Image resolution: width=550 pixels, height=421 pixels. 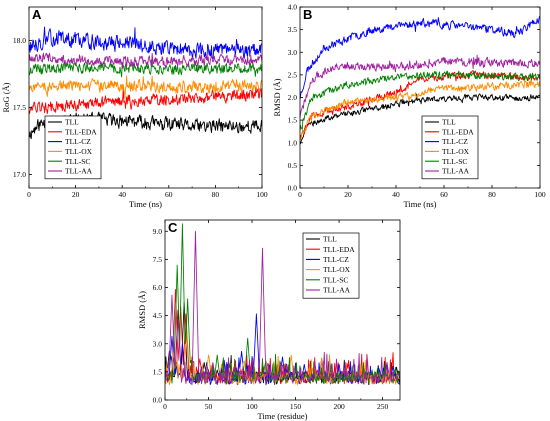 What do you see at coordinates (6, 97) in the screenshot?
I see `y-axis-label: RoG (Å)` at bounding box center [6, 97].